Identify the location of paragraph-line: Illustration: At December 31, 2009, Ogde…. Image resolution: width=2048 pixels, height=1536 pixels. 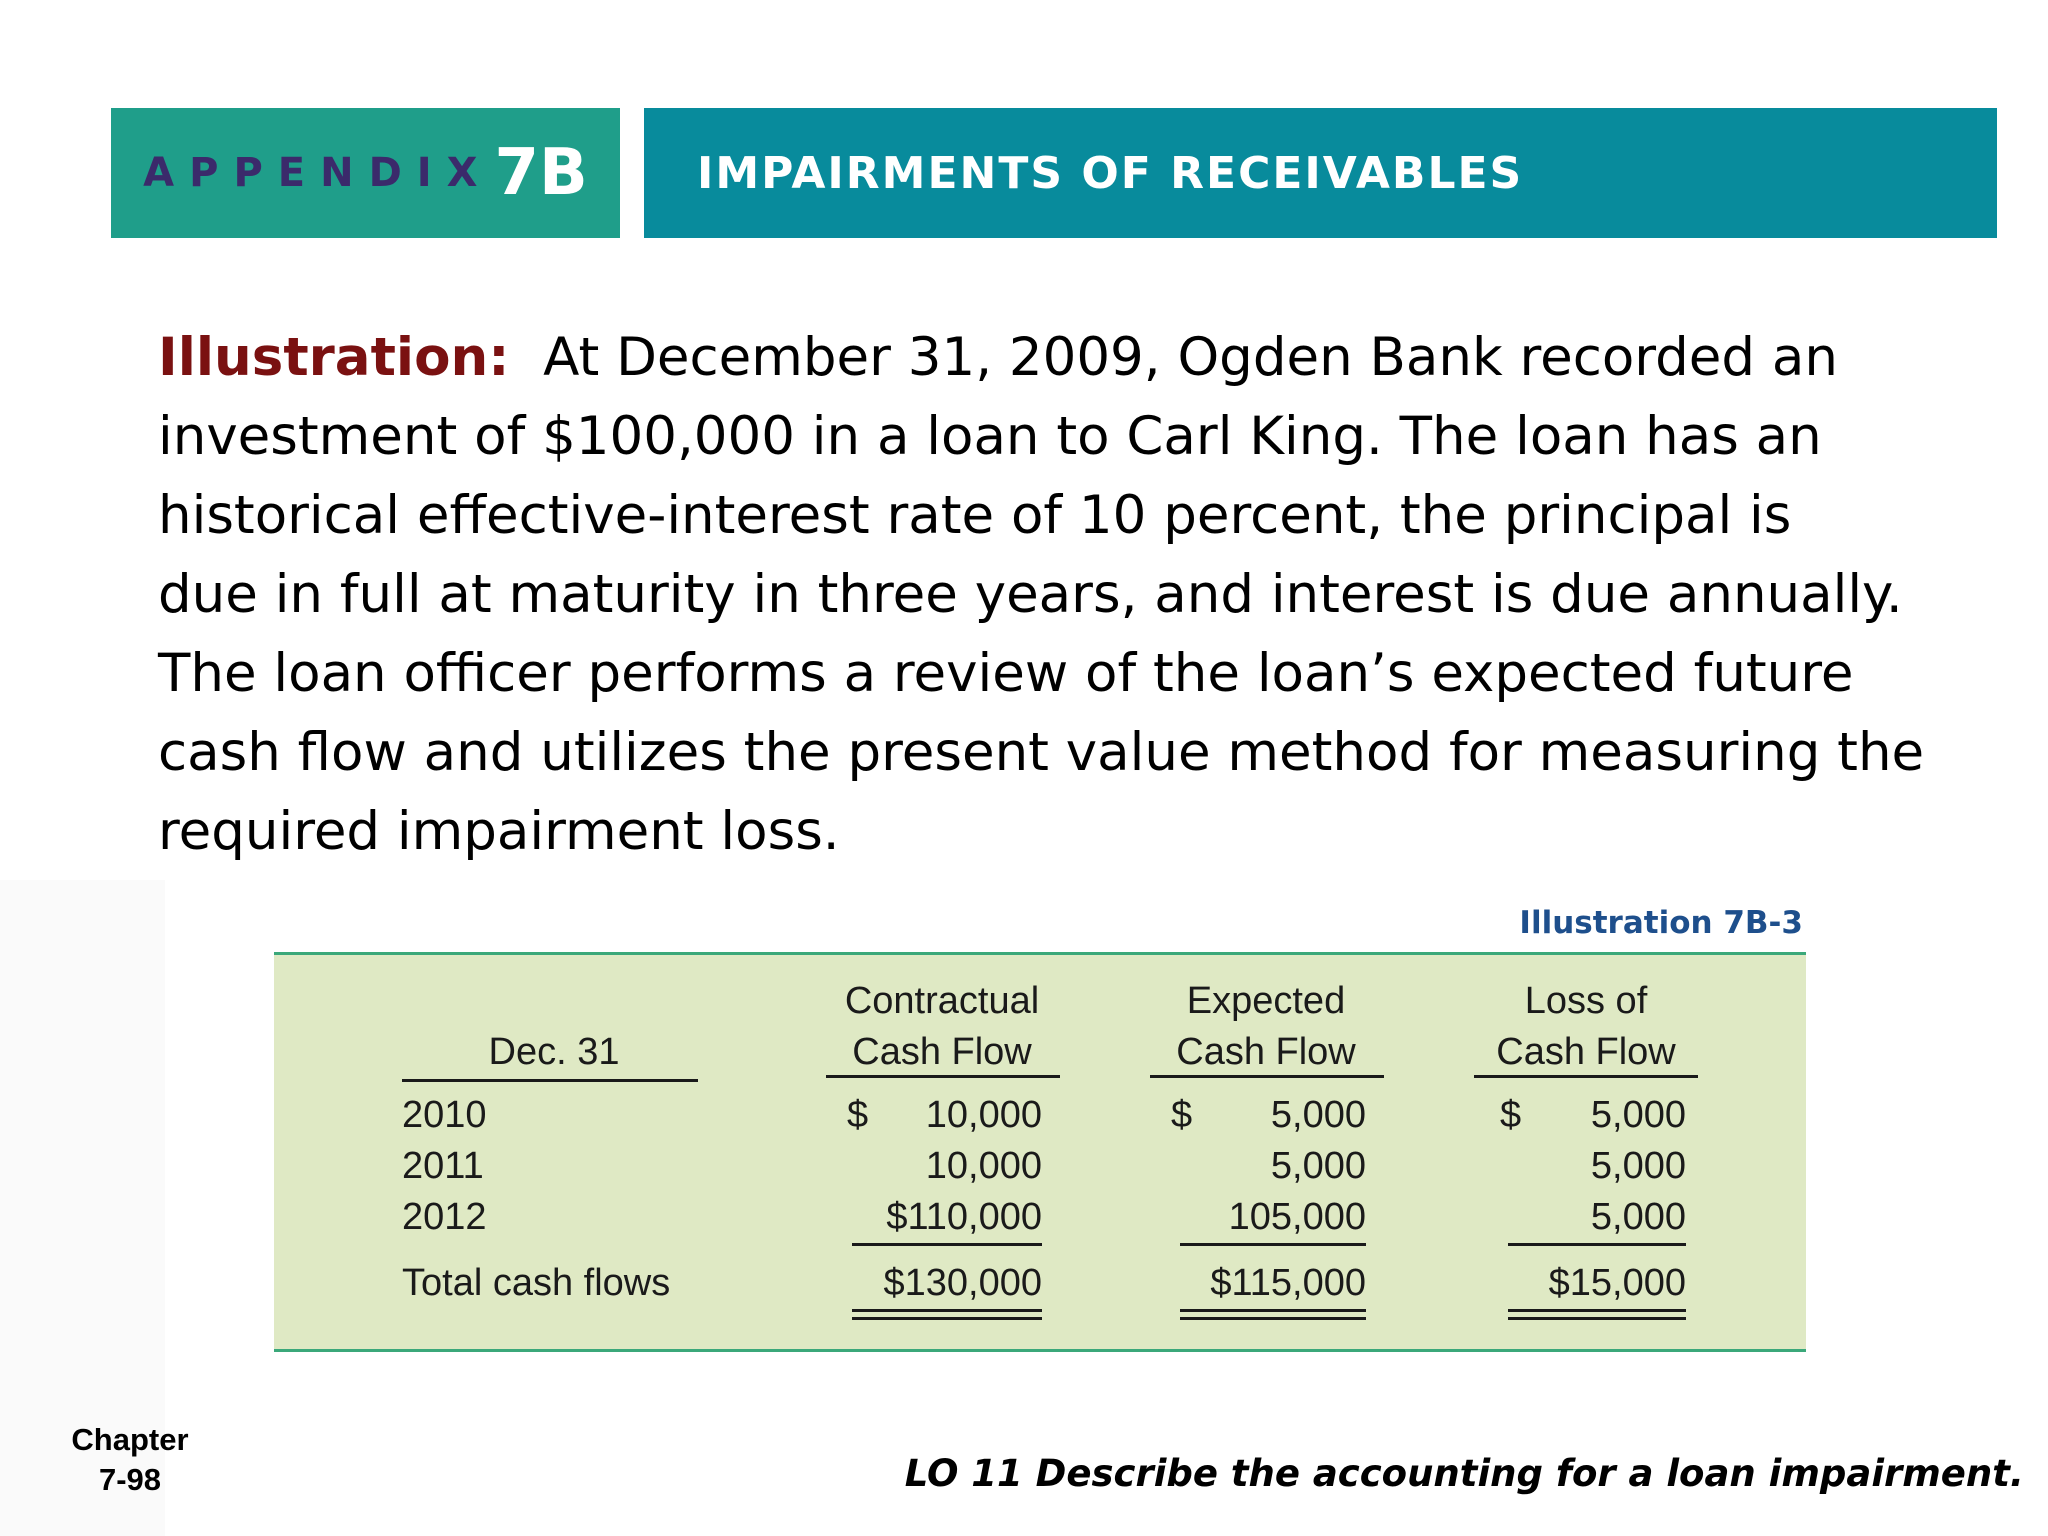
(1058, 357).